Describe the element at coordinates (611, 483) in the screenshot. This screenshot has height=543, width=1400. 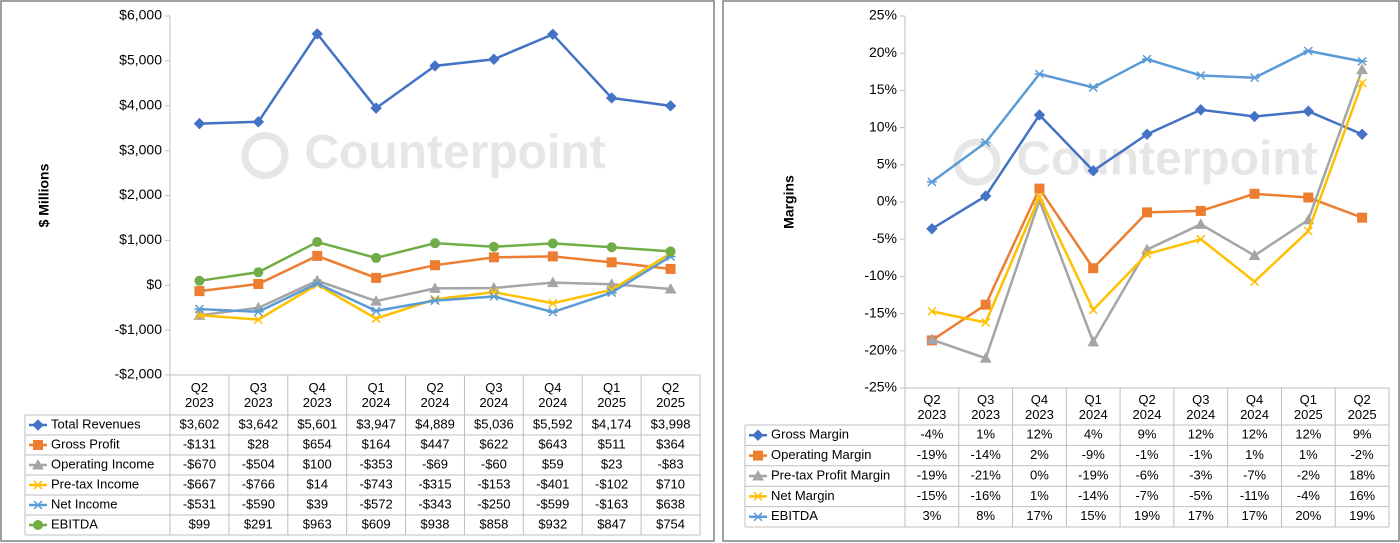
I see `table-value: -$102` at that location.